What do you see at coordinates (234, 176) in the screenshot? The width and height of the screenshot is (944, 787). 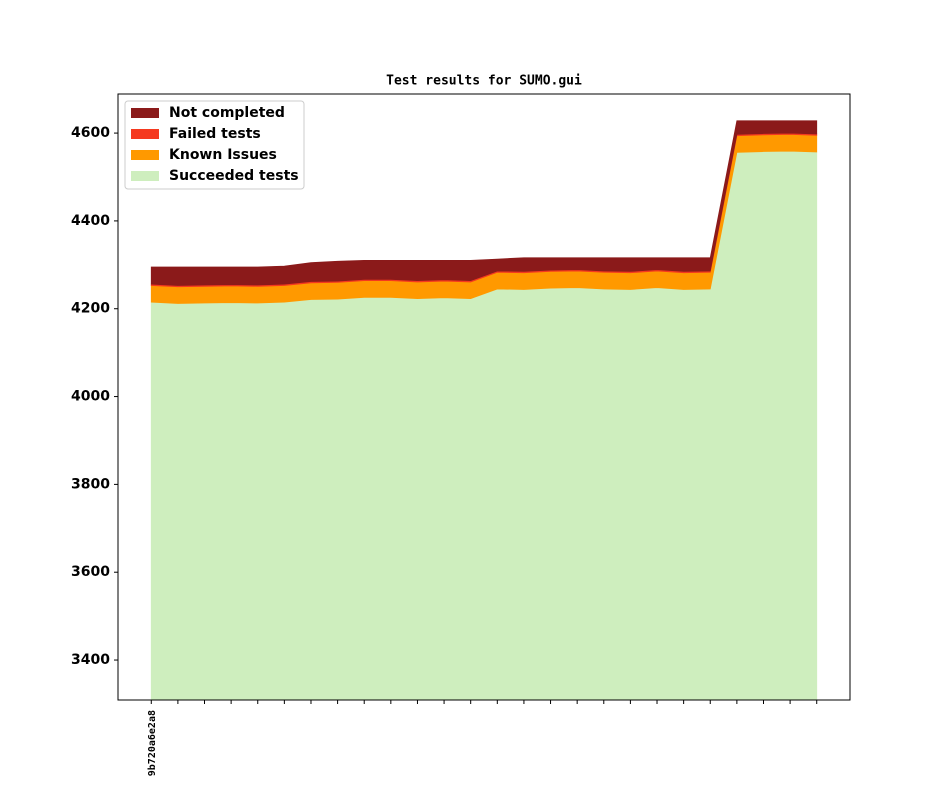 I see `legend-label: Succeeded tests` at bounding box center [234, 176].